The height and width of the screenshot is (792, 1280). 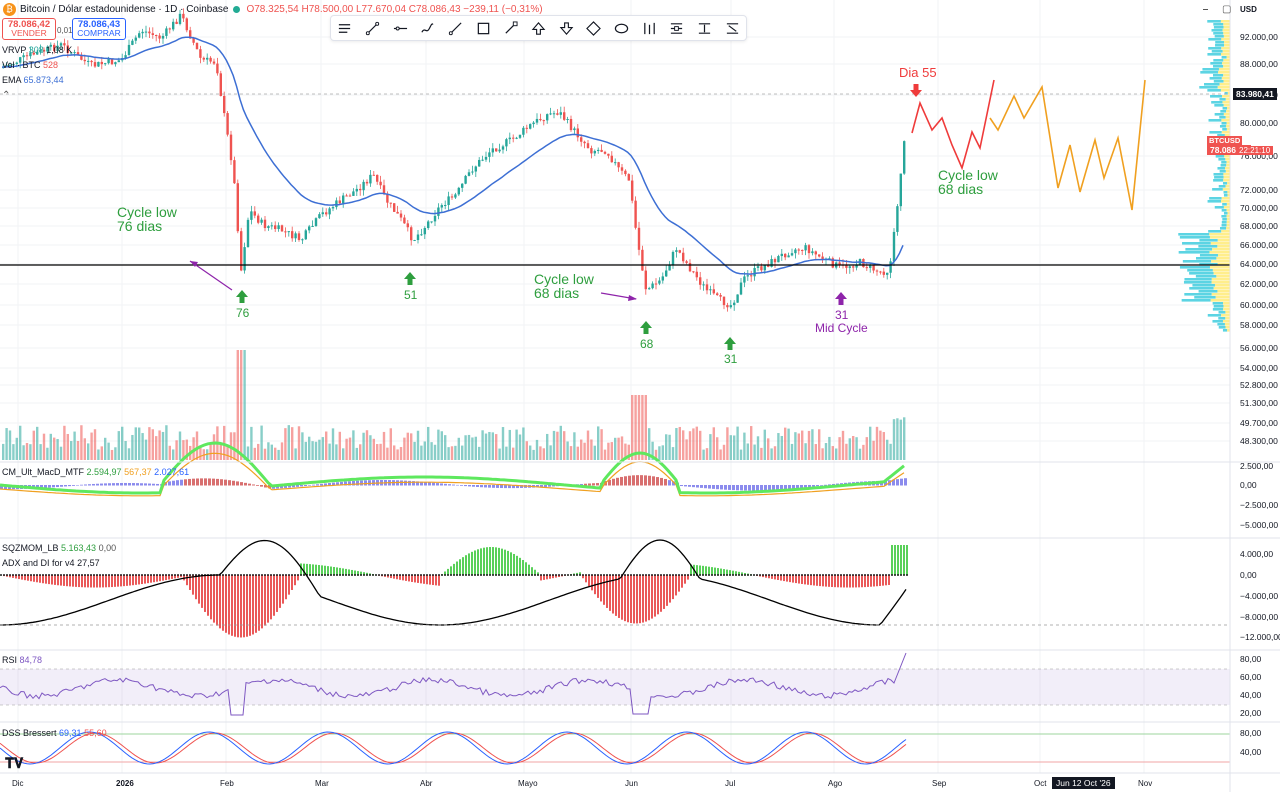 What do you see at coordinates (1248, 9) in the screenshot?
I see `currency-label: USD` at bounding box center [1248, 9].